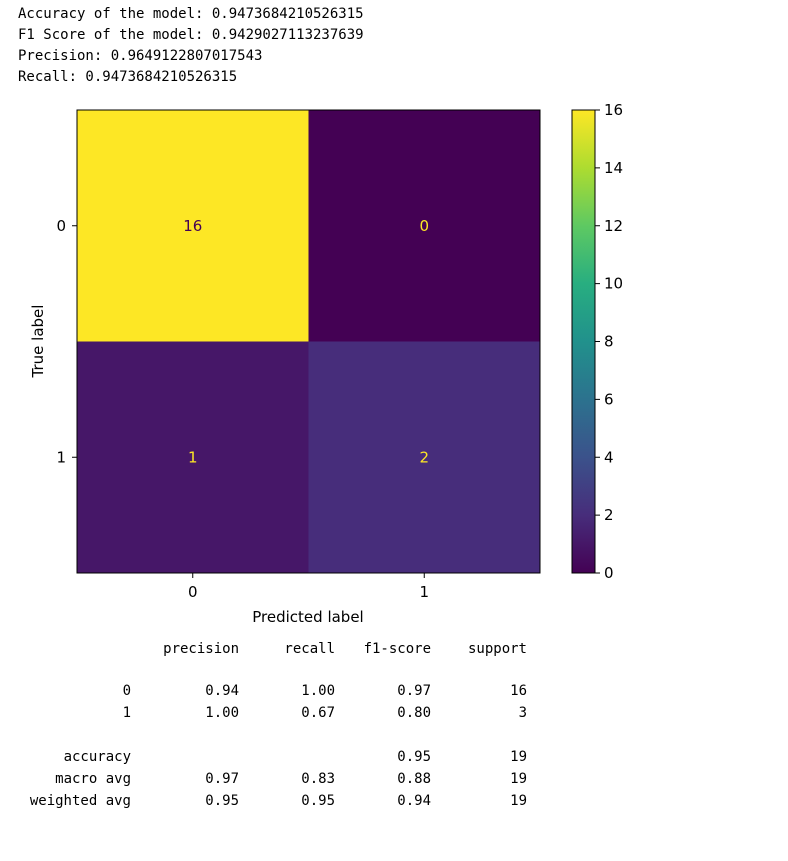  I want to click on report-row-label: 0, so click(126, 691).